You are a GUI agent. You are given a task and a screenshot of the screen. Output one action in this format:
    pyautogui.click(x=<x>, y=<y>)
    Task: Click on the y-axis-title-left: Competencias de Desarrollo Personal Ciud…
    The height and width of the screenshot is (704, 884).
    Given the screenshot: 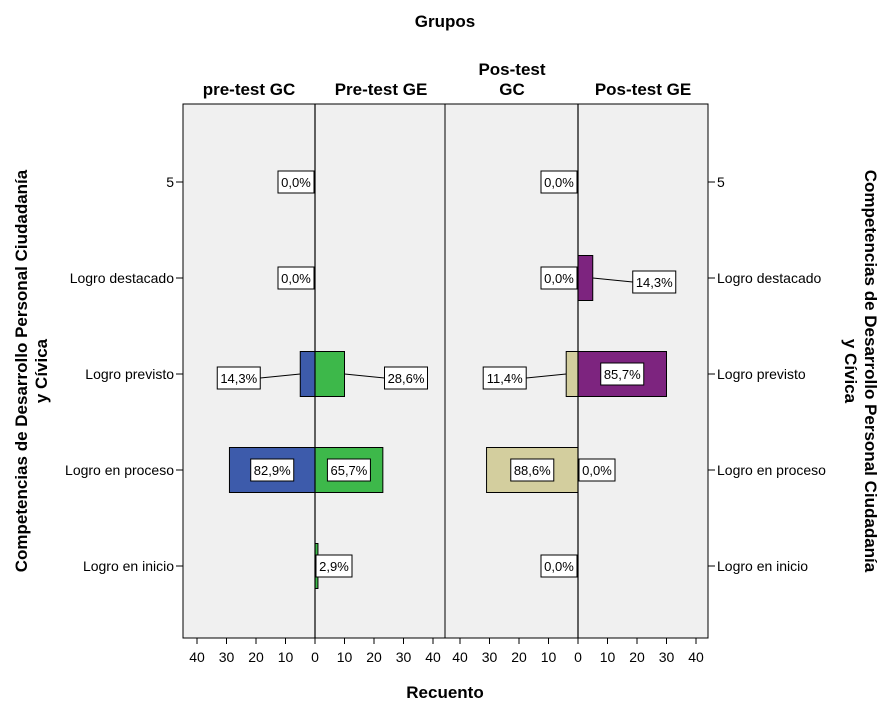 What is the action you would take?
    pyautogui.click(x=31, y=370)
    